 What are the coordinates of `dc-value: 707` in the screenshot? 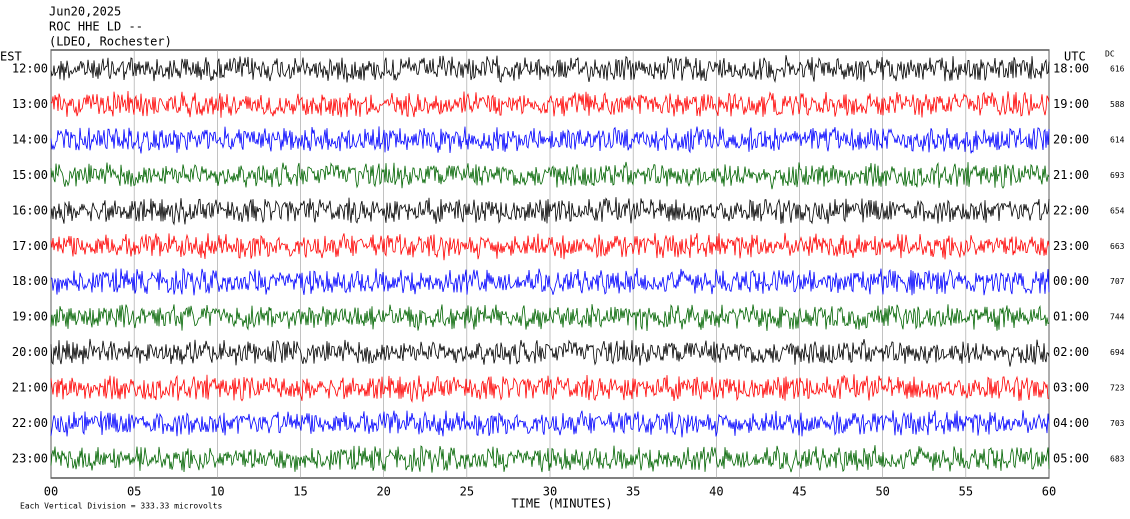 It's located at (1117, 281).